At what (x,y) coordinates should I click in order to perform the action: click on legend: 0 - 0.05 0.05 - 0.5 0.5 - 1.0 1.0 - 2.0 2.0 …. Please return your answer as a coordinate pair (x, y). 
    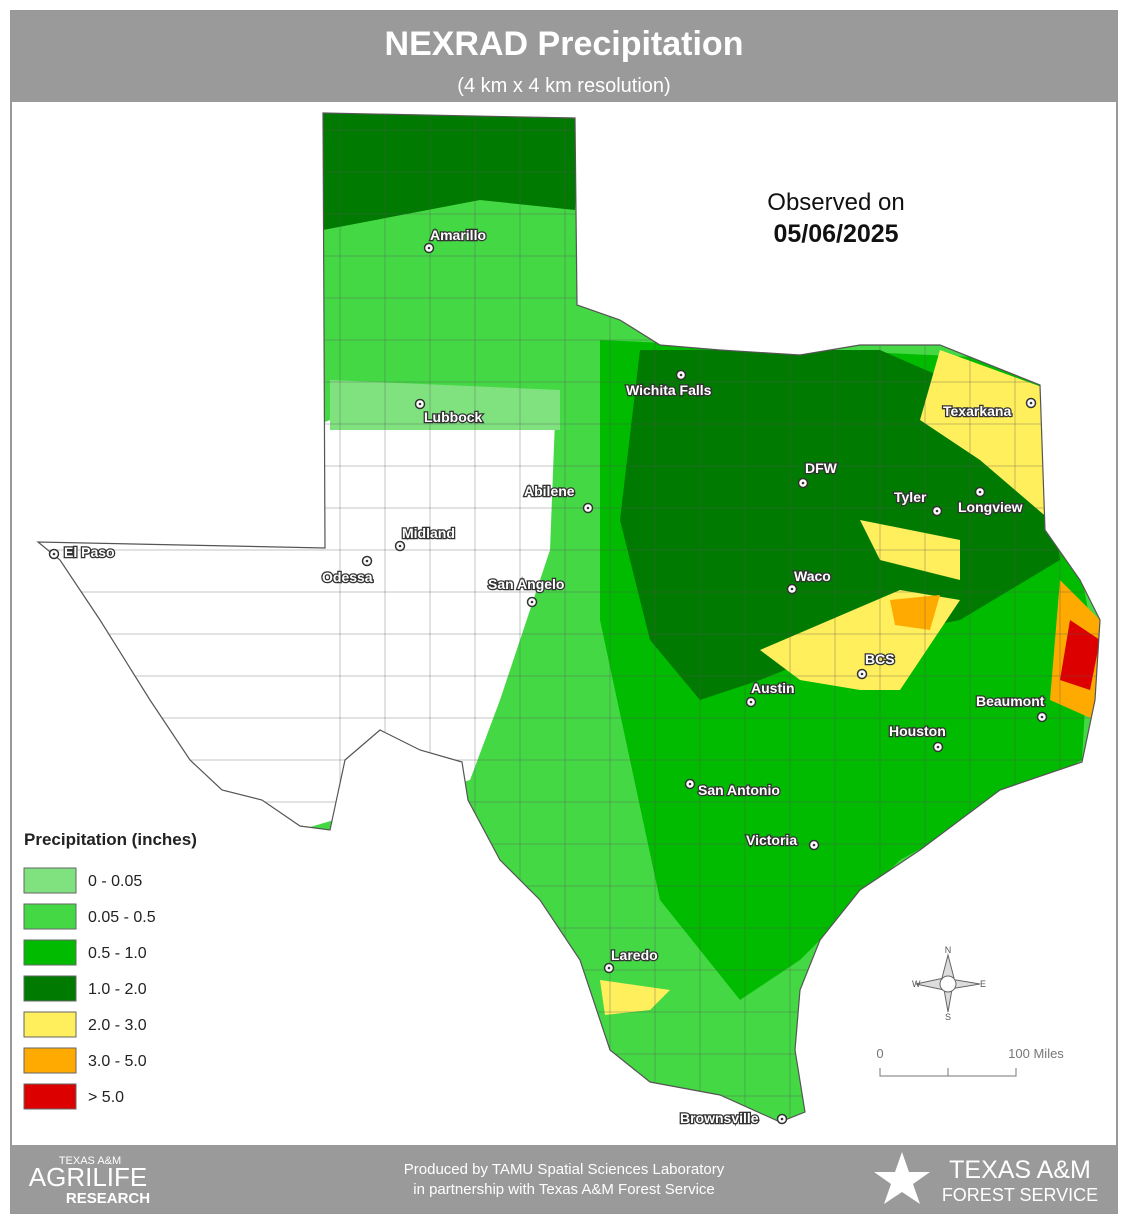
    Looking at the image, I should click on (89, 988).